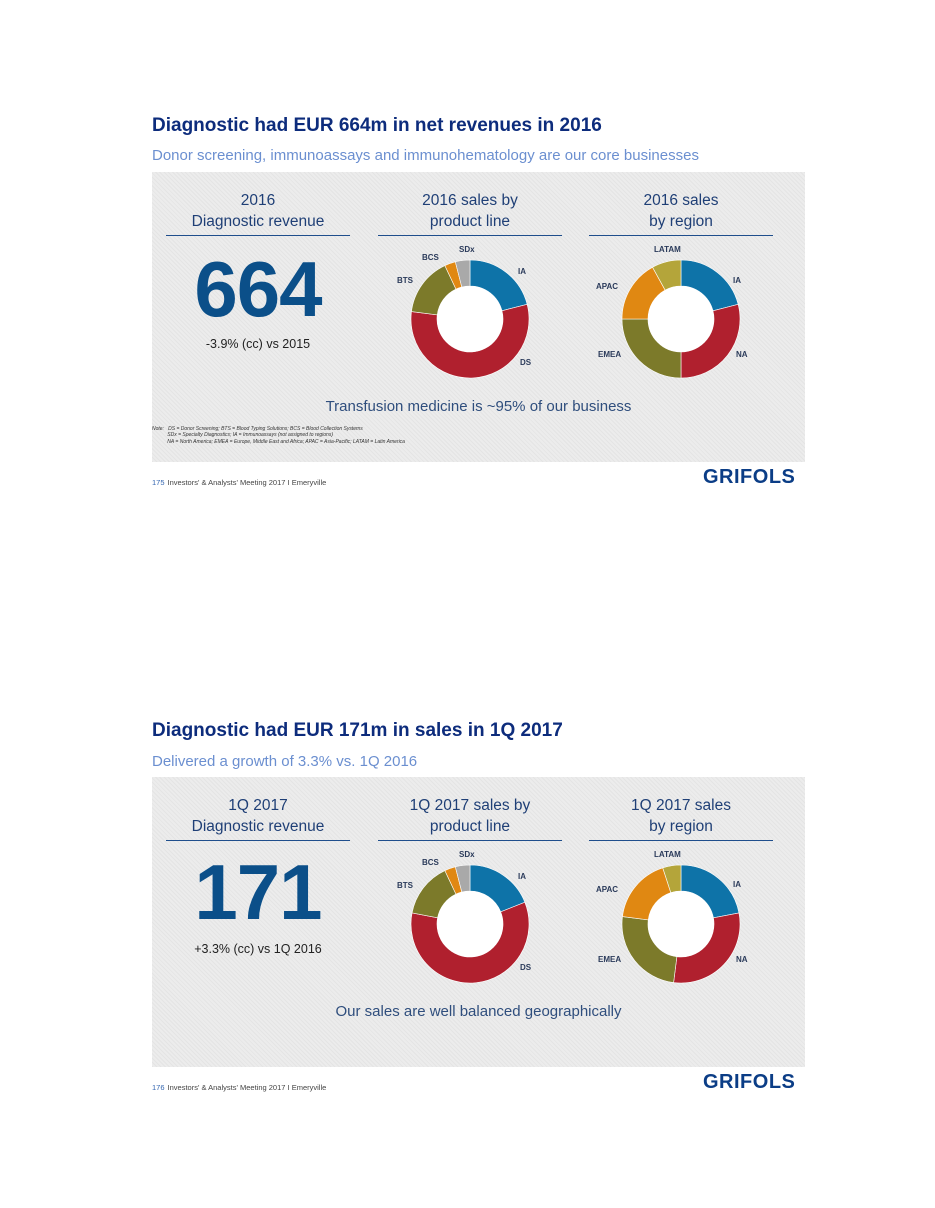  What do you see at coordinates (470, 816) in the screenshot?
I see `product-line-heading: 1Q 2017 sales by product line` at bounding box center [470, 816].